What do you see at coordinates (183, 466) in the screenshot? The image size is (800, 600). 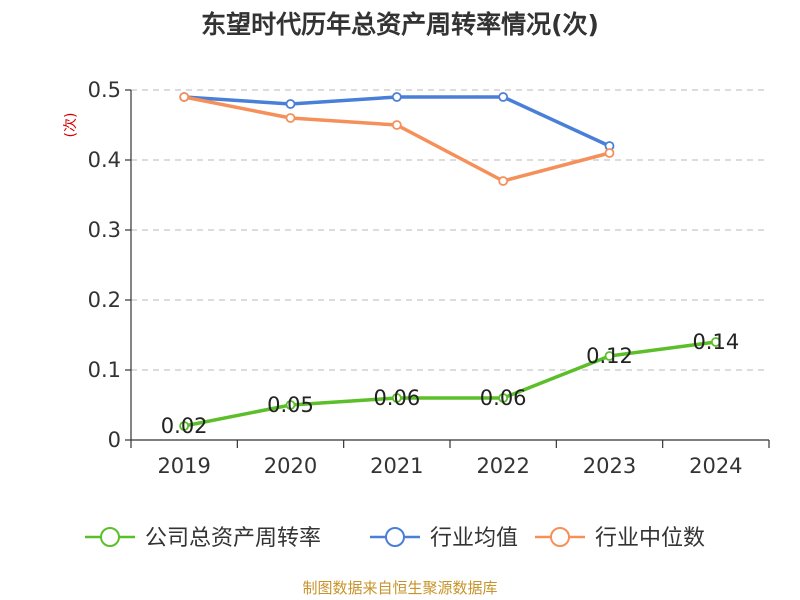 I see `x-tick-label: 2019` at bounding box center [183, 466].